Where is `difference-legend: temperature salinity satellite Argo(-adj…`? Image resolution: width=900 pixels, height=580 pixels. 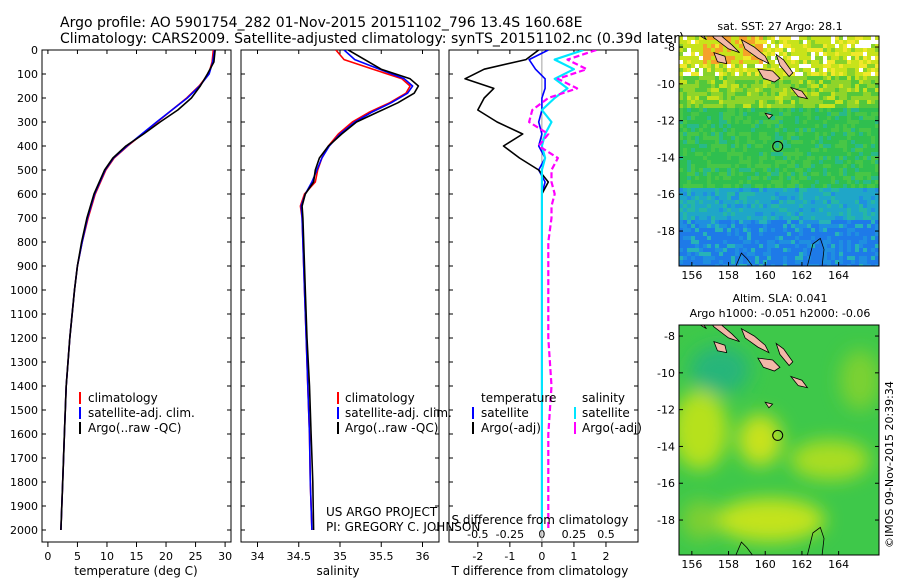
difference-legend: temperature salinity satellite Argo(-adj… is located at coordinates (557, 413).